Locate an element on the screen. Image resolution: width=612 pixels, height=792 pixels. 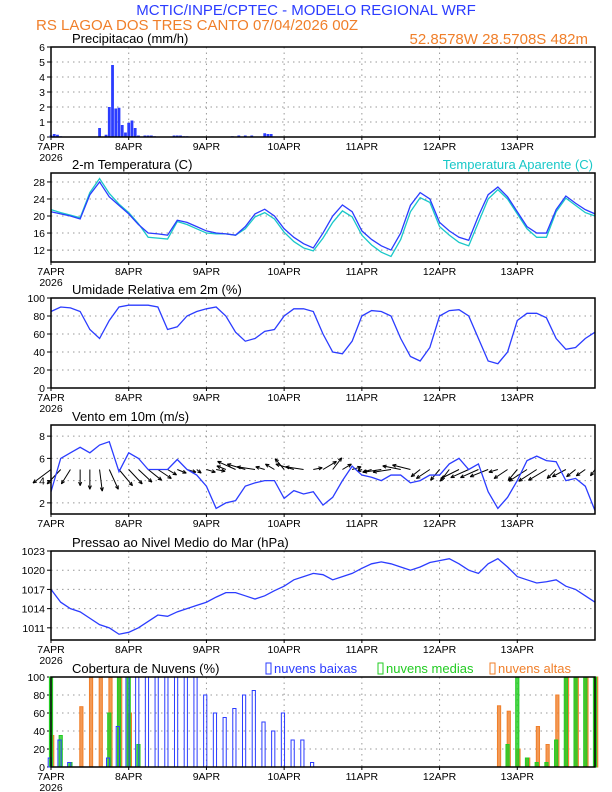
cloud-bar-nuvens-altas is located at coordinates (538, 747).